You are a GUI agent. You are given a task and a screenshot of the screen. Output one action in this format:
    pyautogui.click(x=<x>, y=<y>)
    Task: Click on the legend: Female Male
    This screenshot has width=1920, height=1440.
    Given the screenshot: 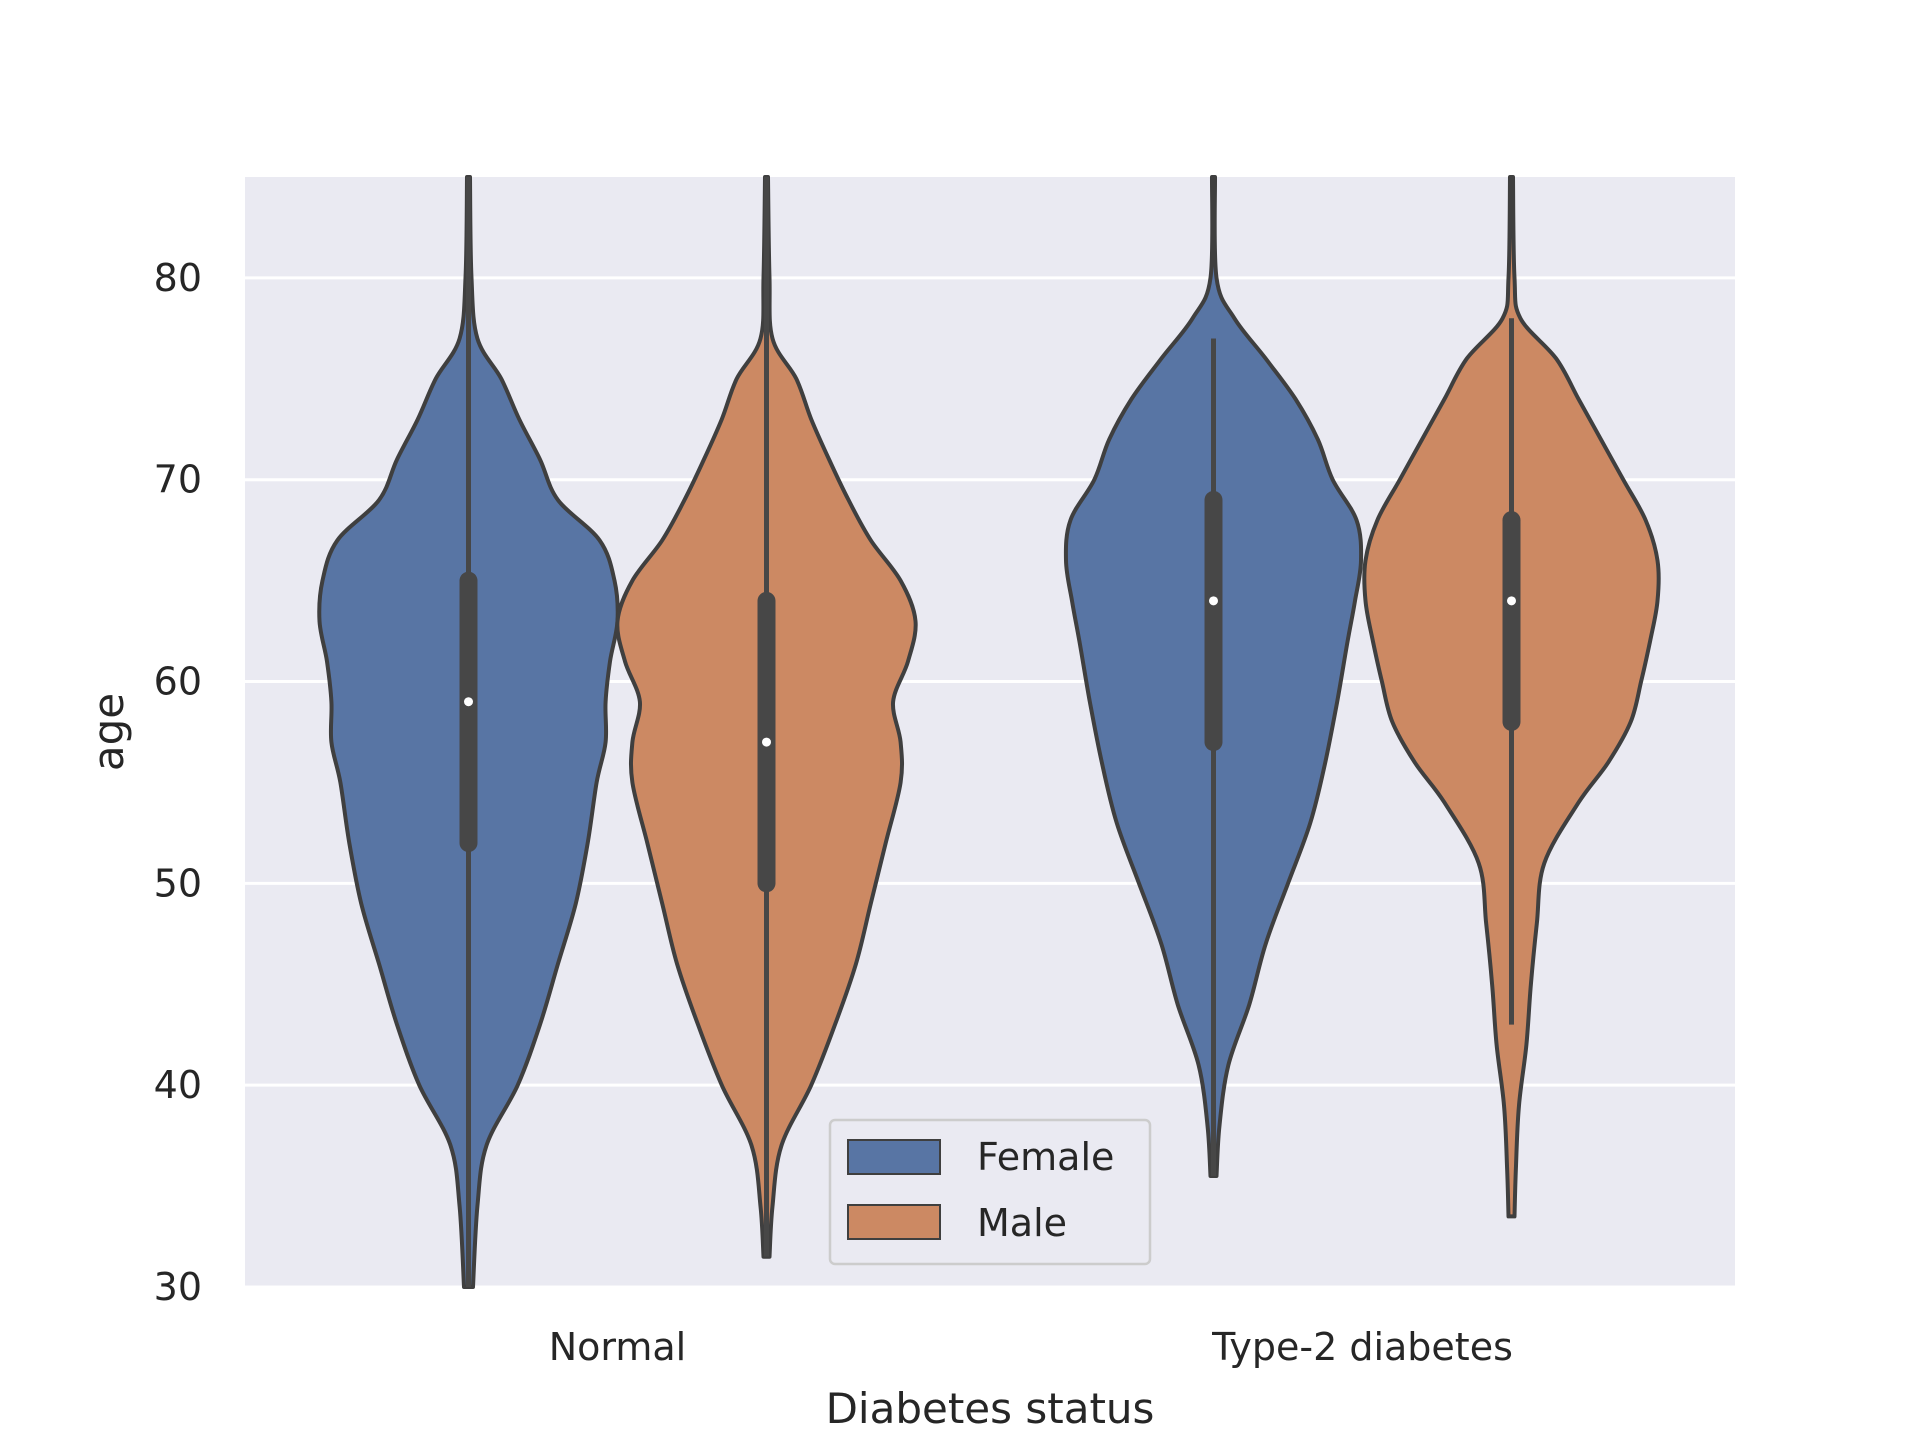 What is the action you would take?
    pyautogui.click(x=990, y=1192)
    